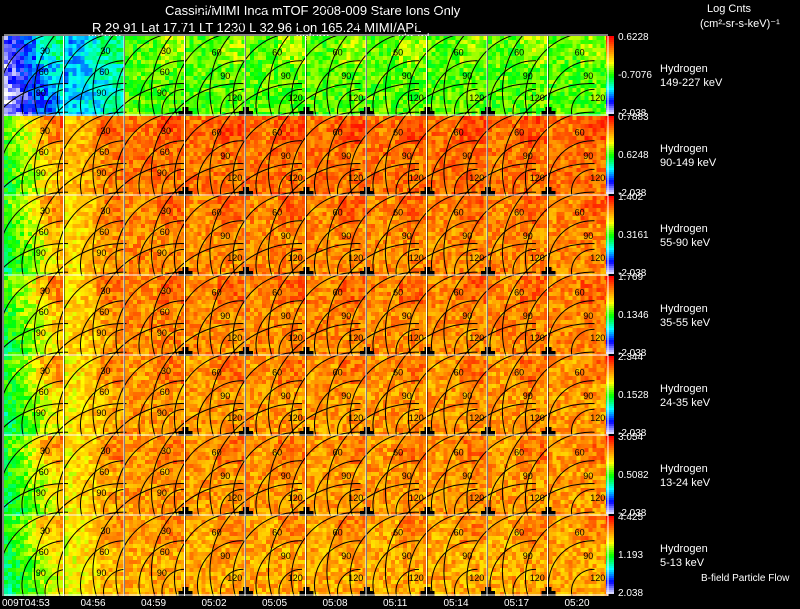  What do you see at coordinates (682, 563) in the screenshot?
I see `row-energy-label: 5-13 keV` at bounding box center [682, 563].